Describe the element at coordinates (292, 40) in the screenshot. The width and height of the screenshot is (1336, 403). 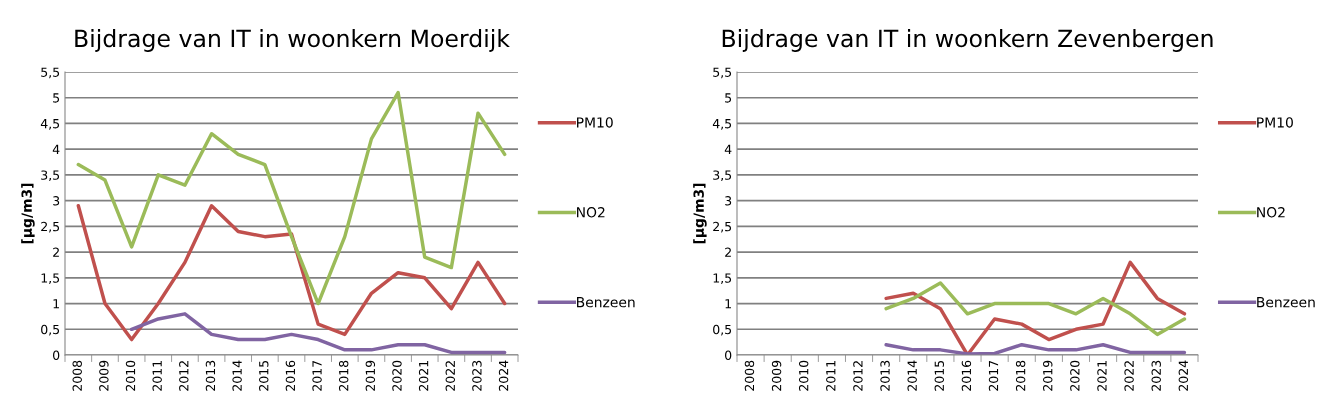
I see `chart-title: Bijdrage van IT in woonkern Moerdijk` at that location.